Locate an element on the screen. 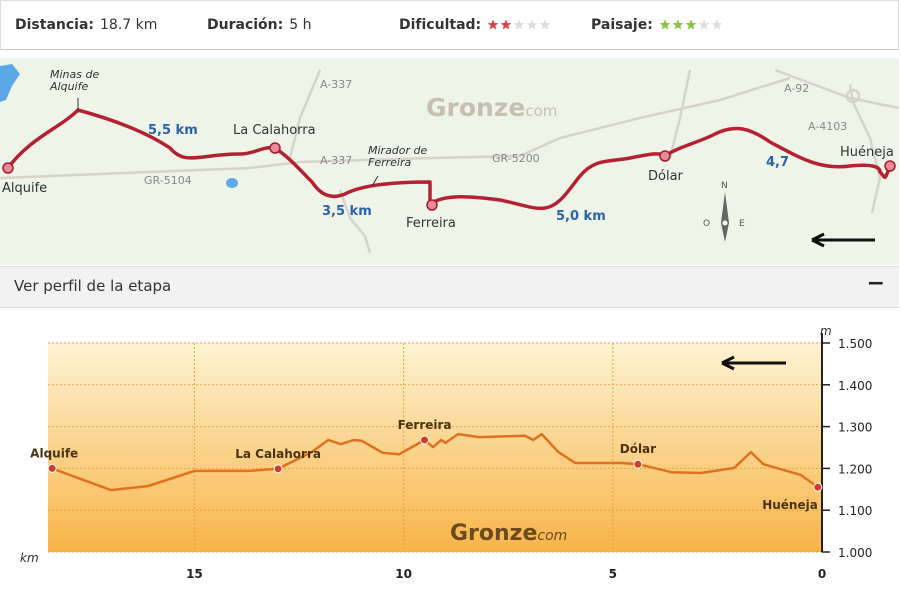 The image size is (901, 602). brand-suffix: com is located at coordinates (552, 536).